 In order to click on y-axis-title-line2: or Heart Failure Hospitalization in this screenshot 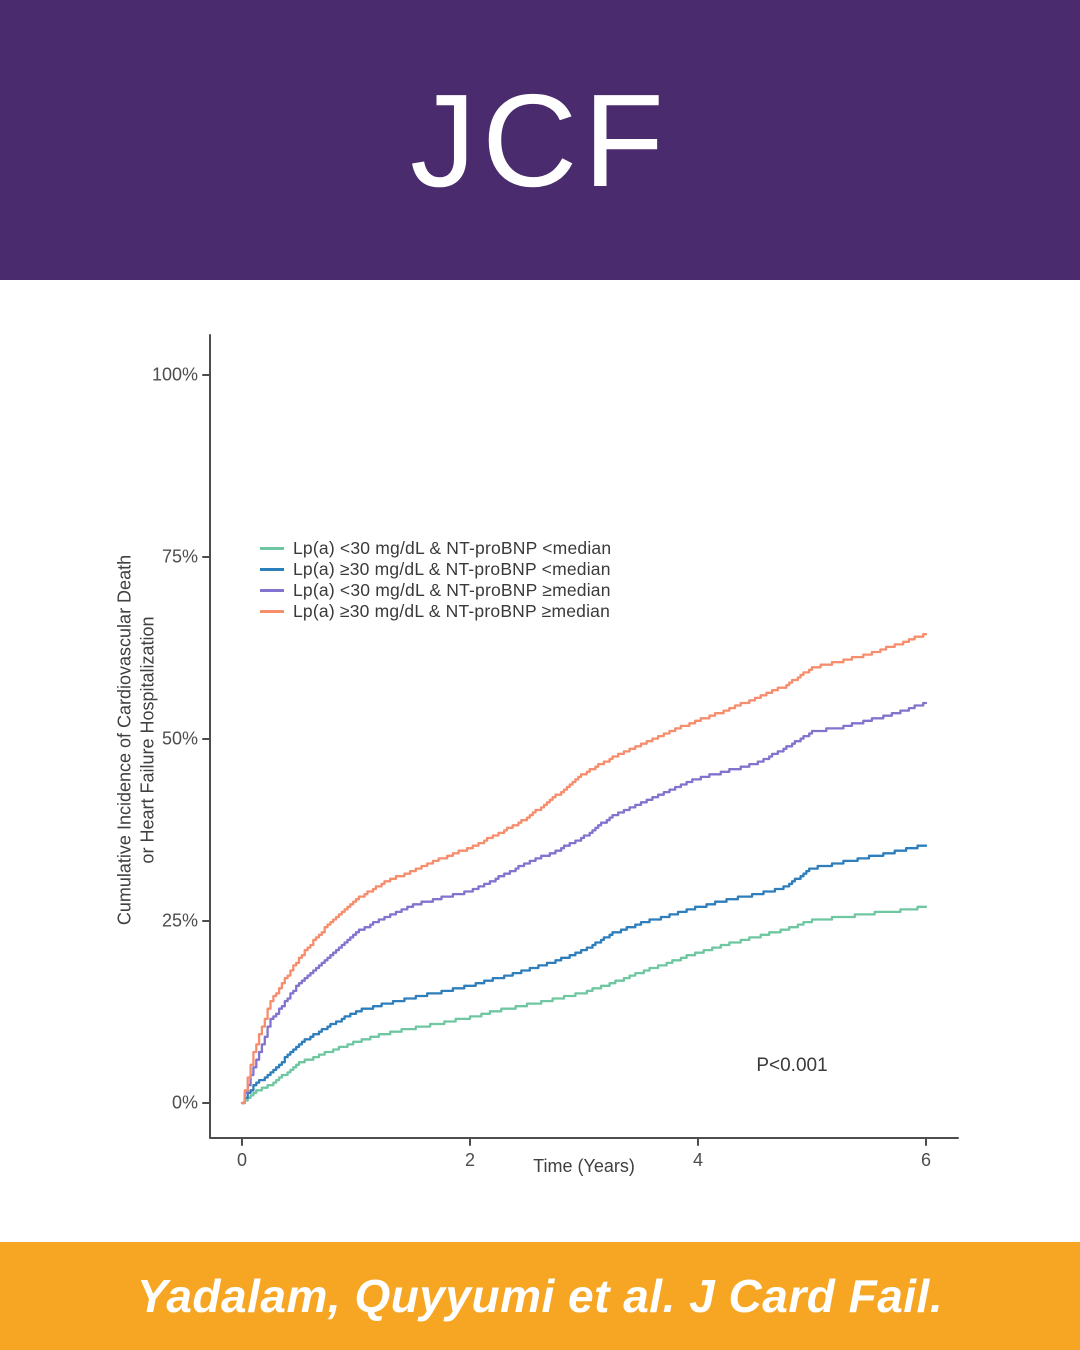, I will do `click(147, 740)`.